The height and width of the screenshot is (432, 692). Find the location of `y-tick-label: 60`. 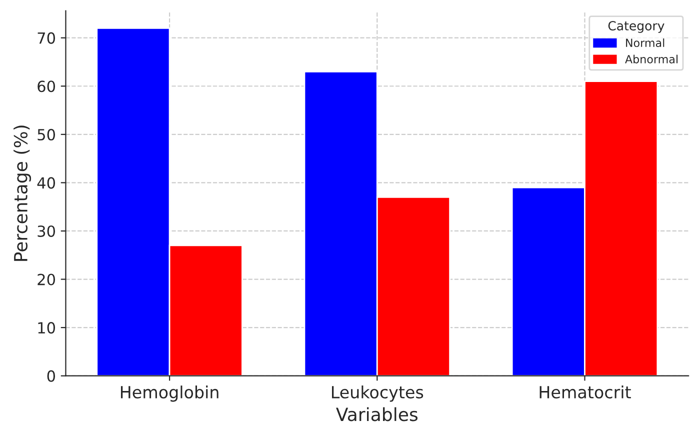

y-tick-label: 60 is located at coordinates (47, 86).